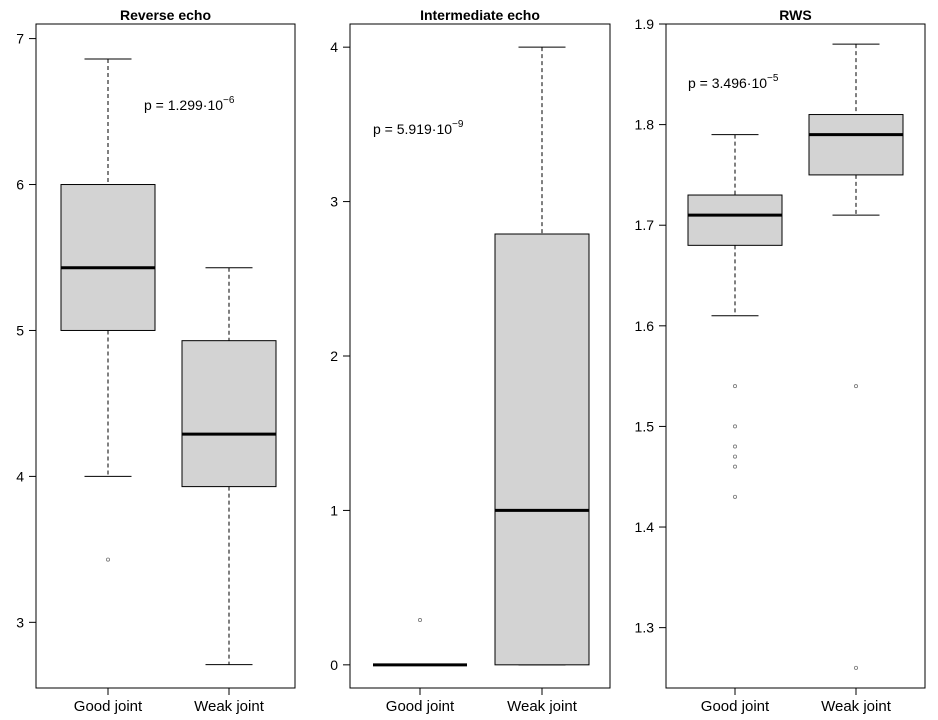  Describe the element at coordinates (480, 15) in the screenshot. I see `panel-title: Intermediate echo` at that location.